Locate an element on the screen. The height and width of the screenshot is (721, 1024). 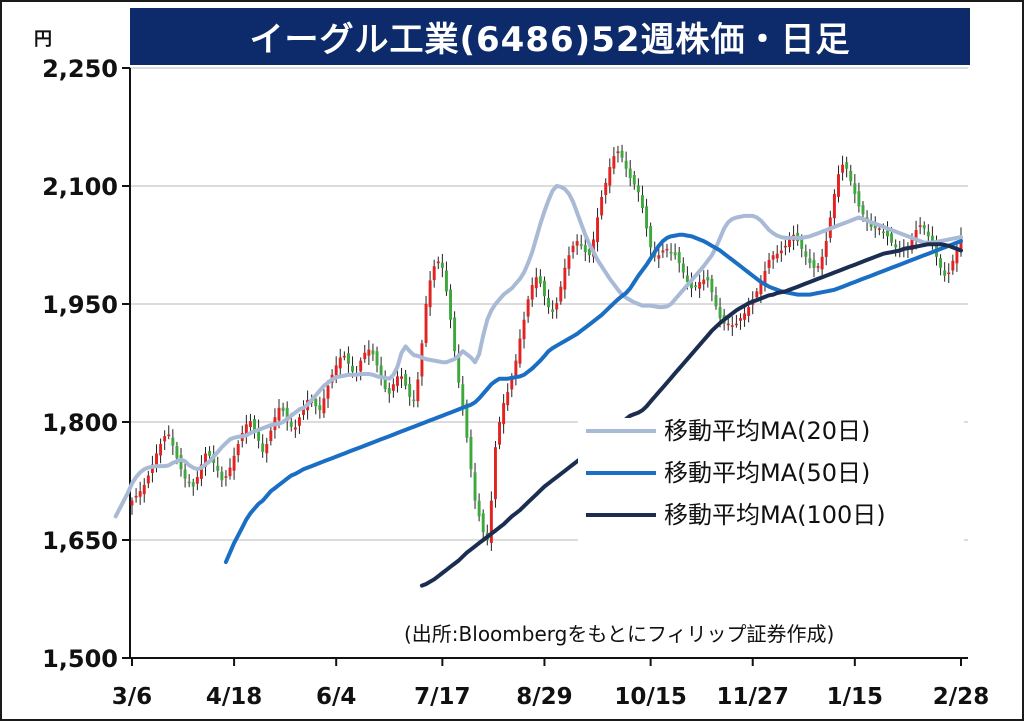
x-tick-label: 10/15 is located at coordinates (650, 697).